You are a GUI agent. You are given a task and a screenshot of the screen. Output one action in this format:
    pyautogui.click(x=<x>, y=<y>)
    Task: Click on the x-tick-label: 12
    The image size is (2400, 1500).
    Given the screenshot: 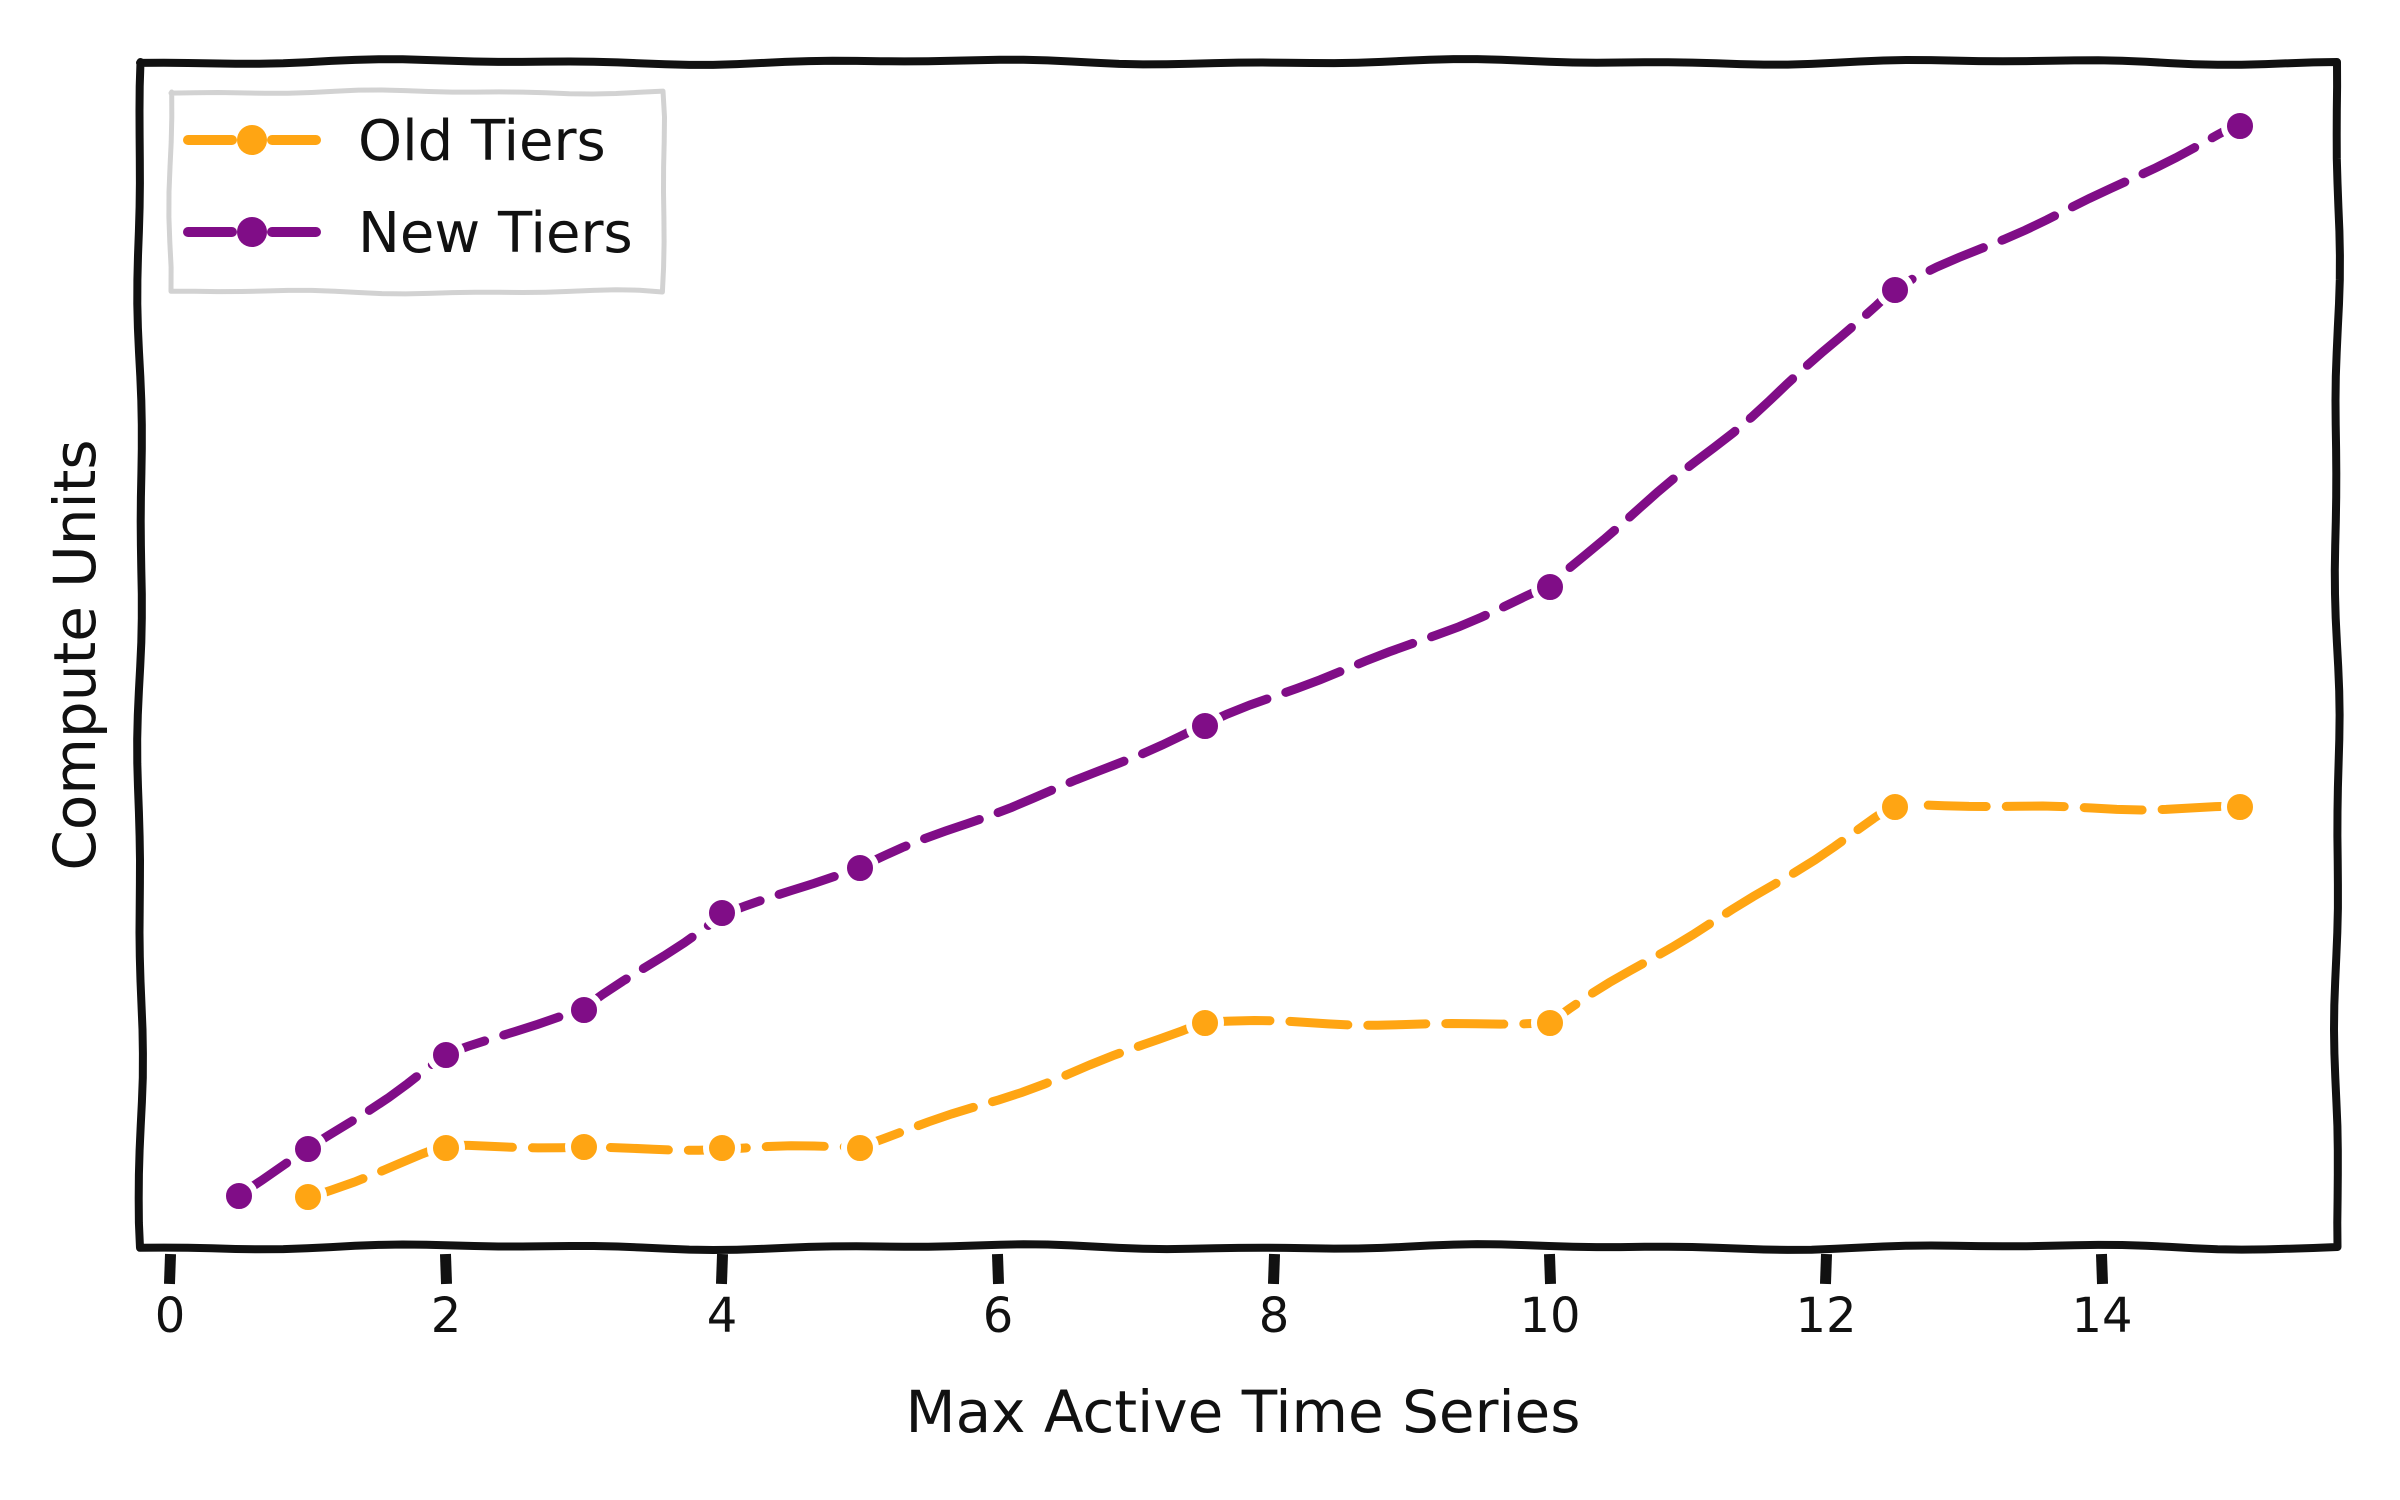 What is the action you would take?
    pyautogui.click(x=1825, y=1316)
    